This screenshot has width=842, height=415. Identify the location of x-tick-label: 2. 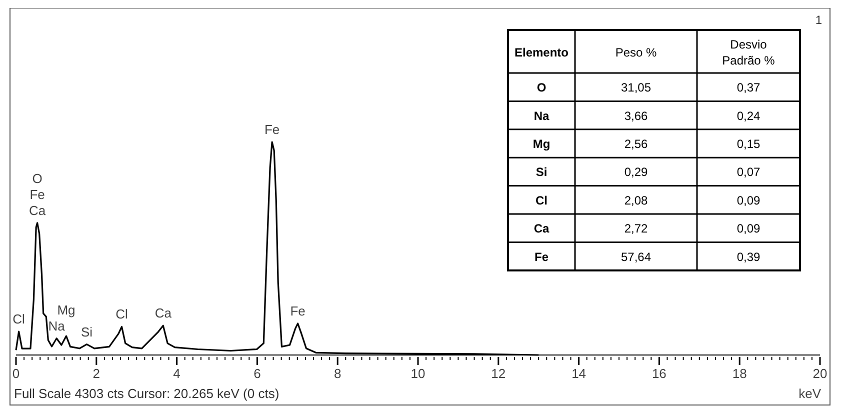
(96, 373).